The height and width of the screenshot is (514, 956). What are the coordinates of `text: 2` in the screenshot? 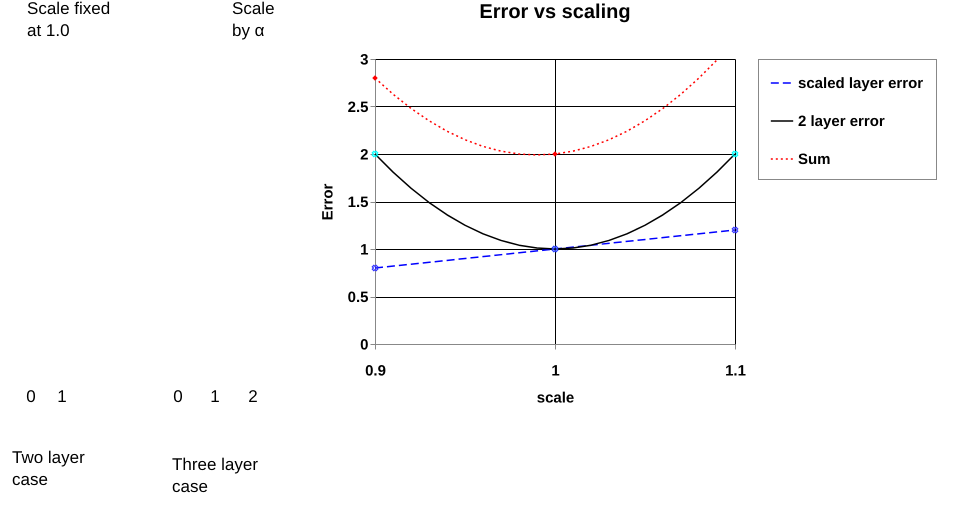 It's located at (253, 396).